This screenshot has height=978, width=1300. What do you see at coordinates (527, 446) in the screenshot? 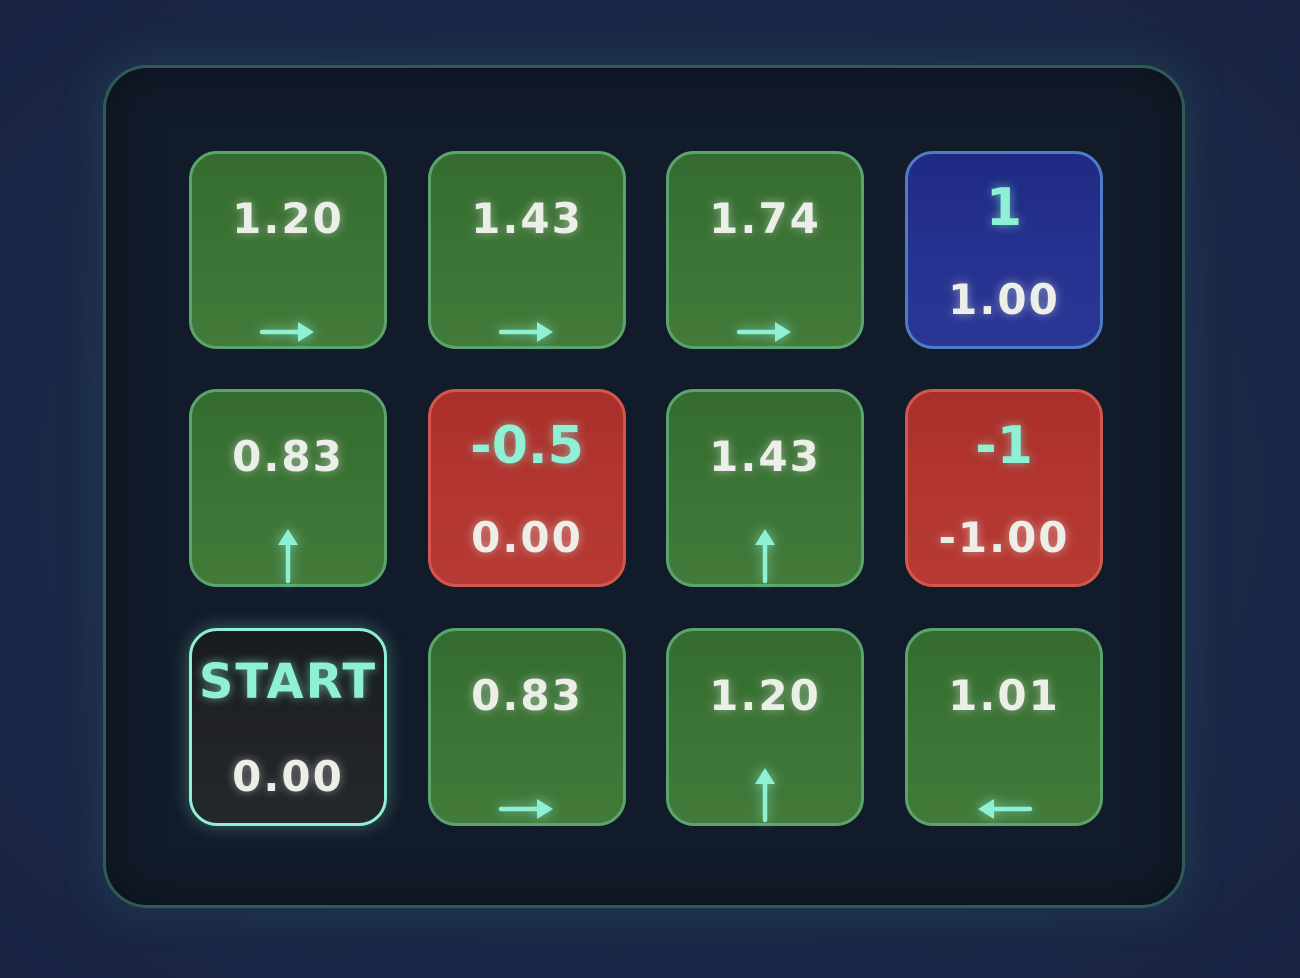
I see `reward-label: -0.5` at bounding box center [527, 446].